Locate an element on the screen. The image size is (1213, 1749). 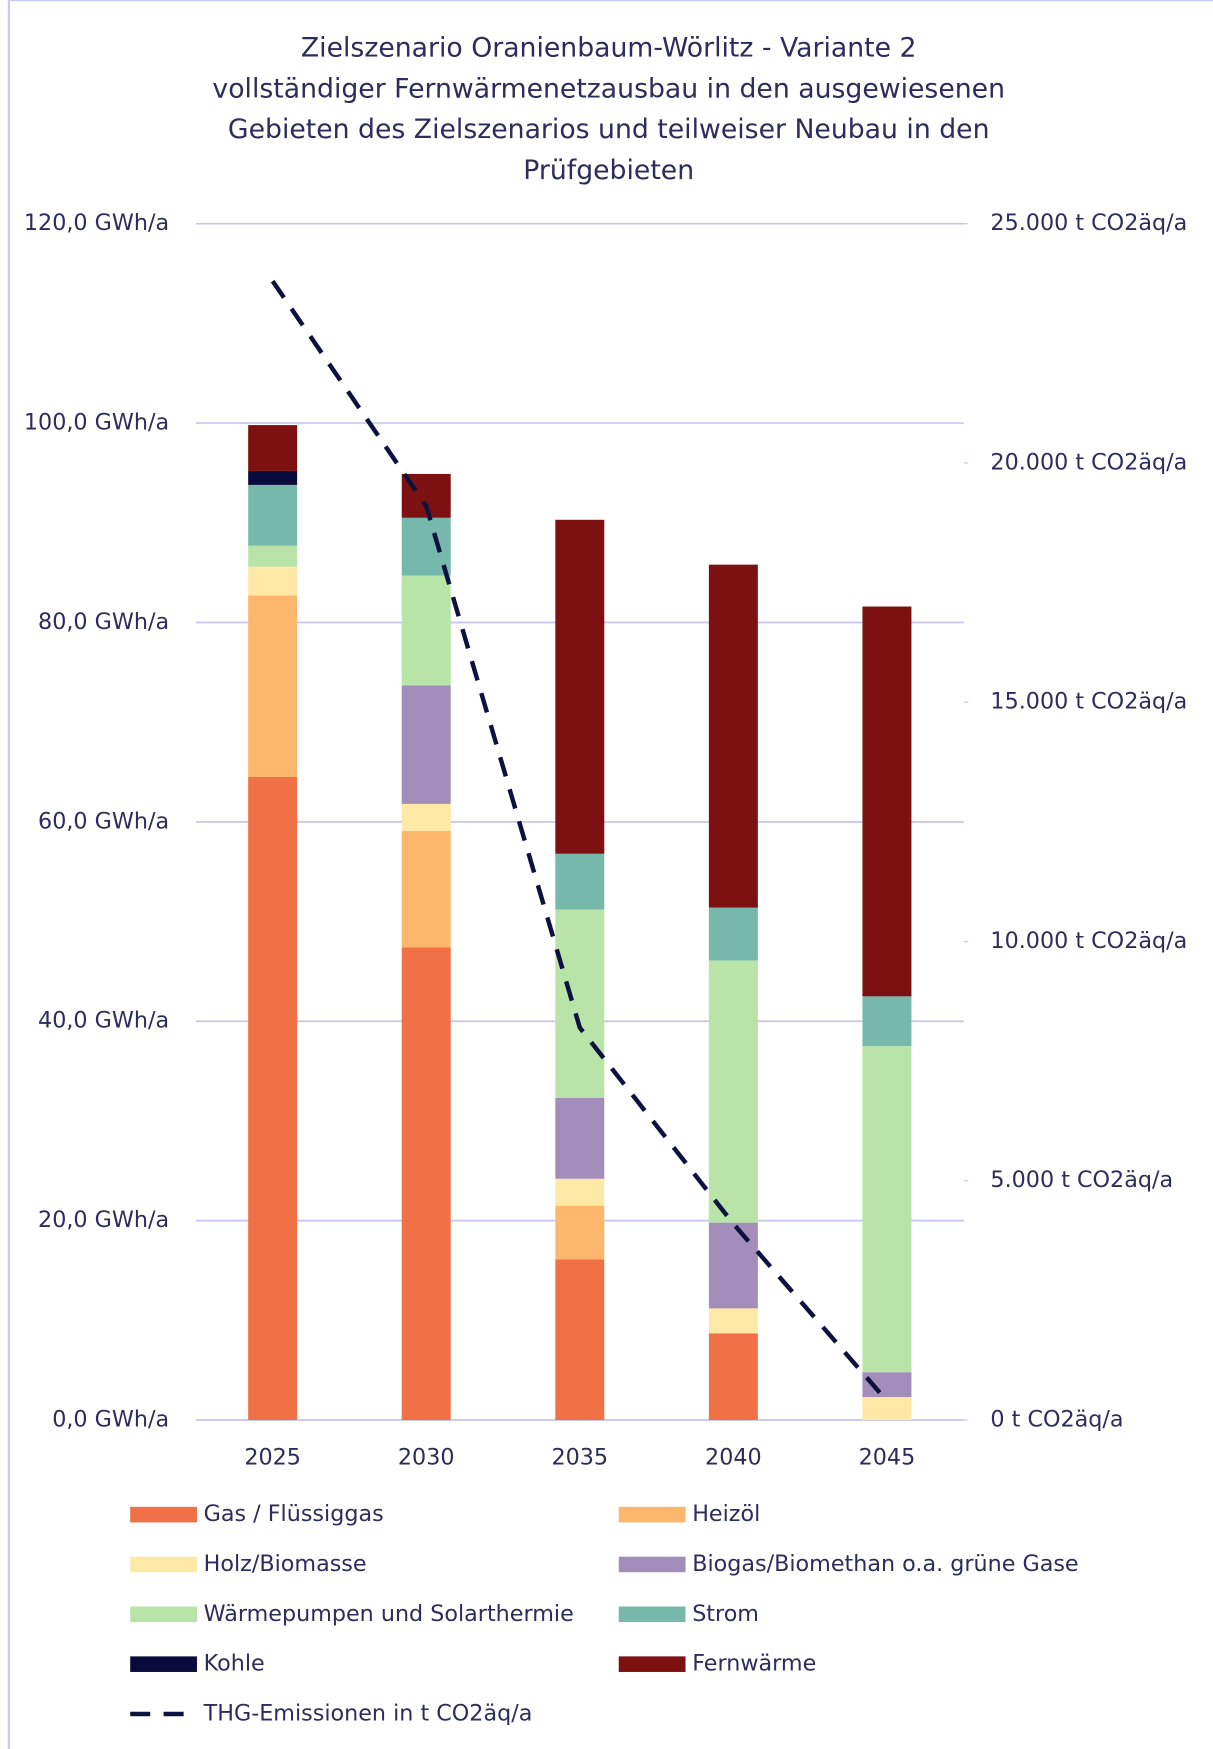
y-tick-label: 40,0 GWh/a is located at coordinates (103, 1021).